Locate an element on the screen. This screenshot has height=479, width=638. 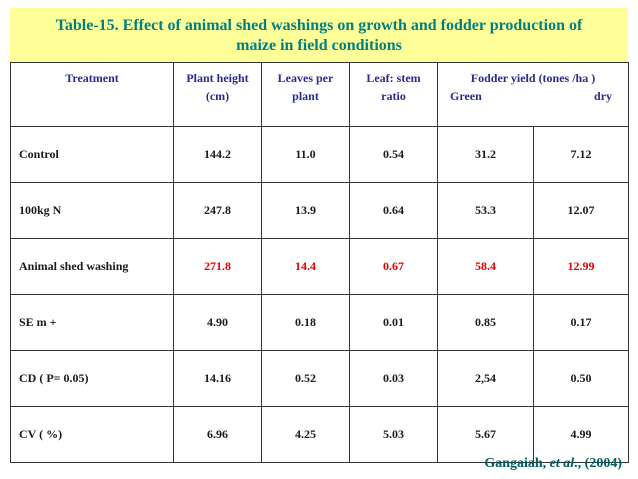
cell-plant-height: 247.8 is located at coordinates (217, 210).